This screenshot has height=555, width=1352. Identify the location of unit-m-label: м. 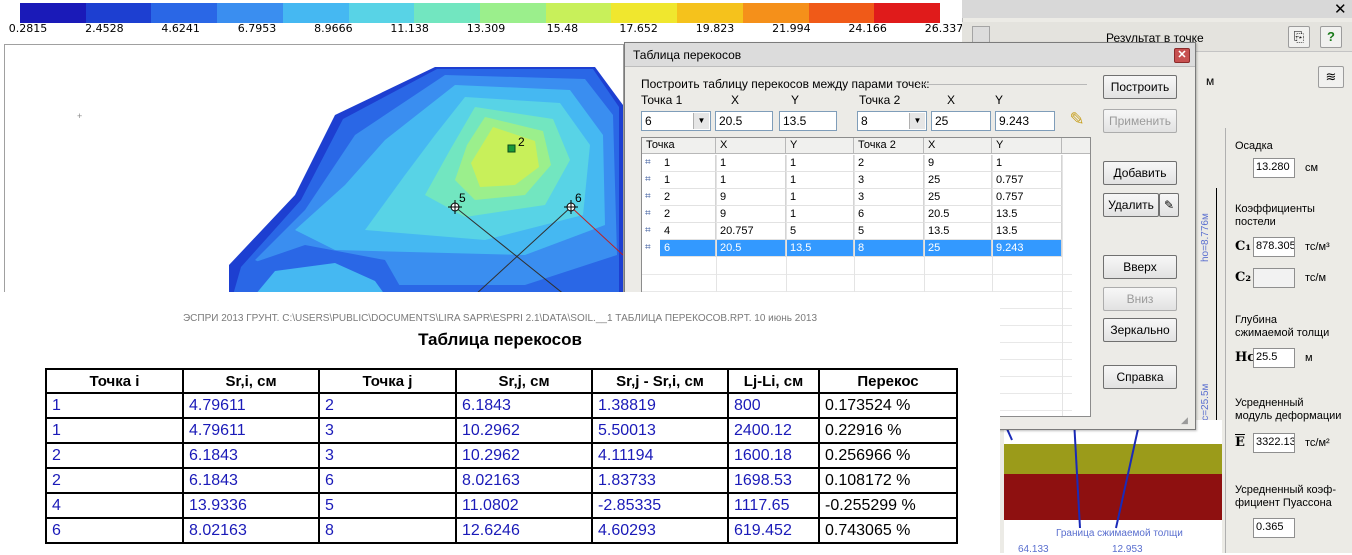
(1210, 81).